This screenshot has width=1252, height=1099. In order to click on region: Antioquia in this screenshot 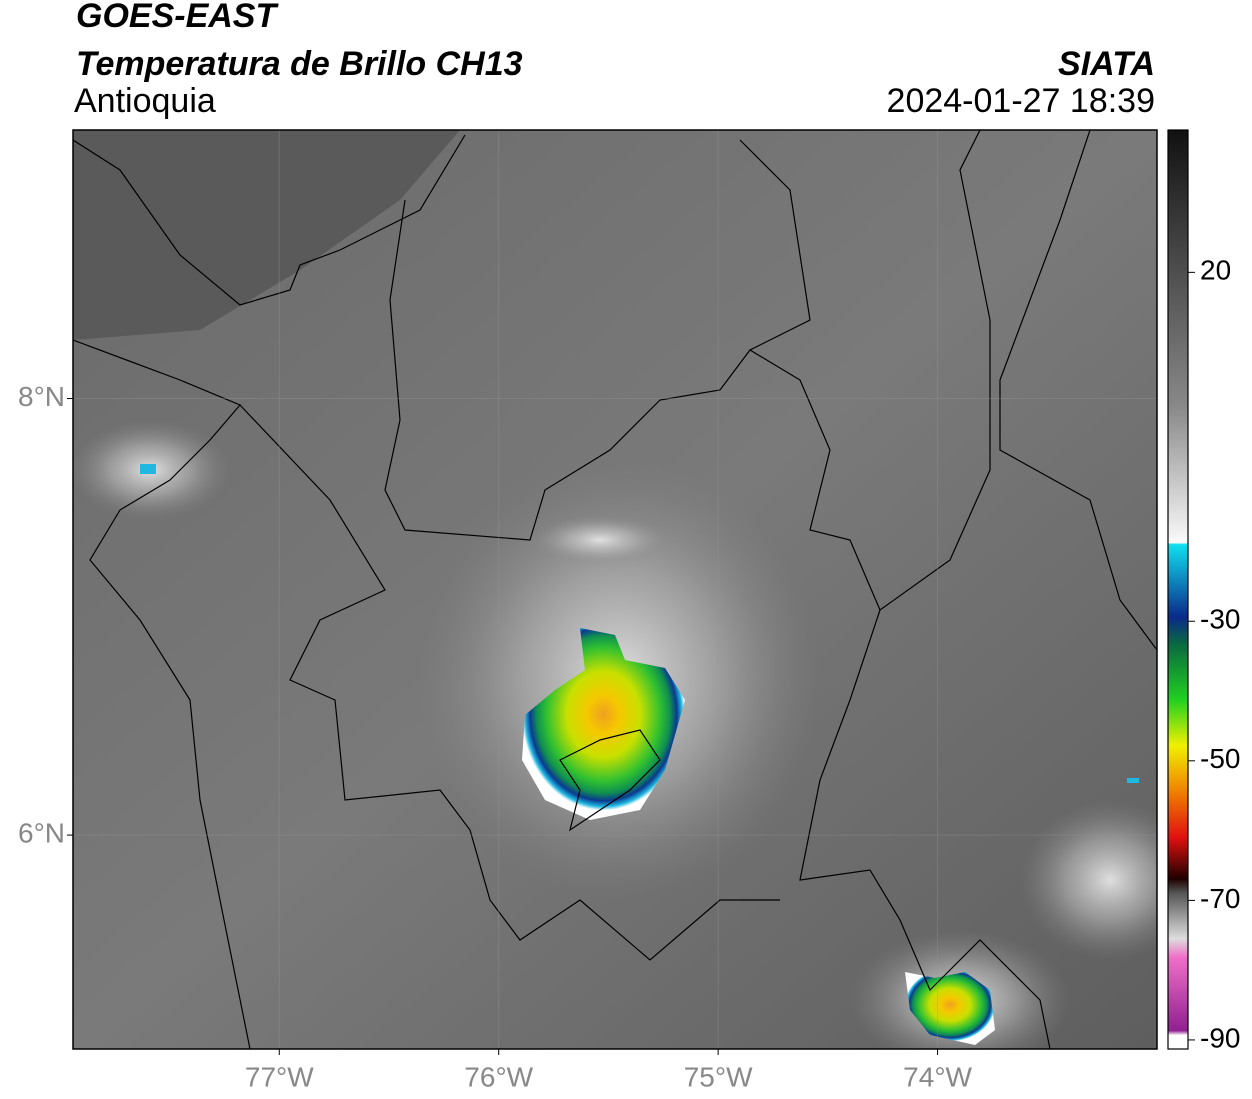, I will do `click(145, 101)`.